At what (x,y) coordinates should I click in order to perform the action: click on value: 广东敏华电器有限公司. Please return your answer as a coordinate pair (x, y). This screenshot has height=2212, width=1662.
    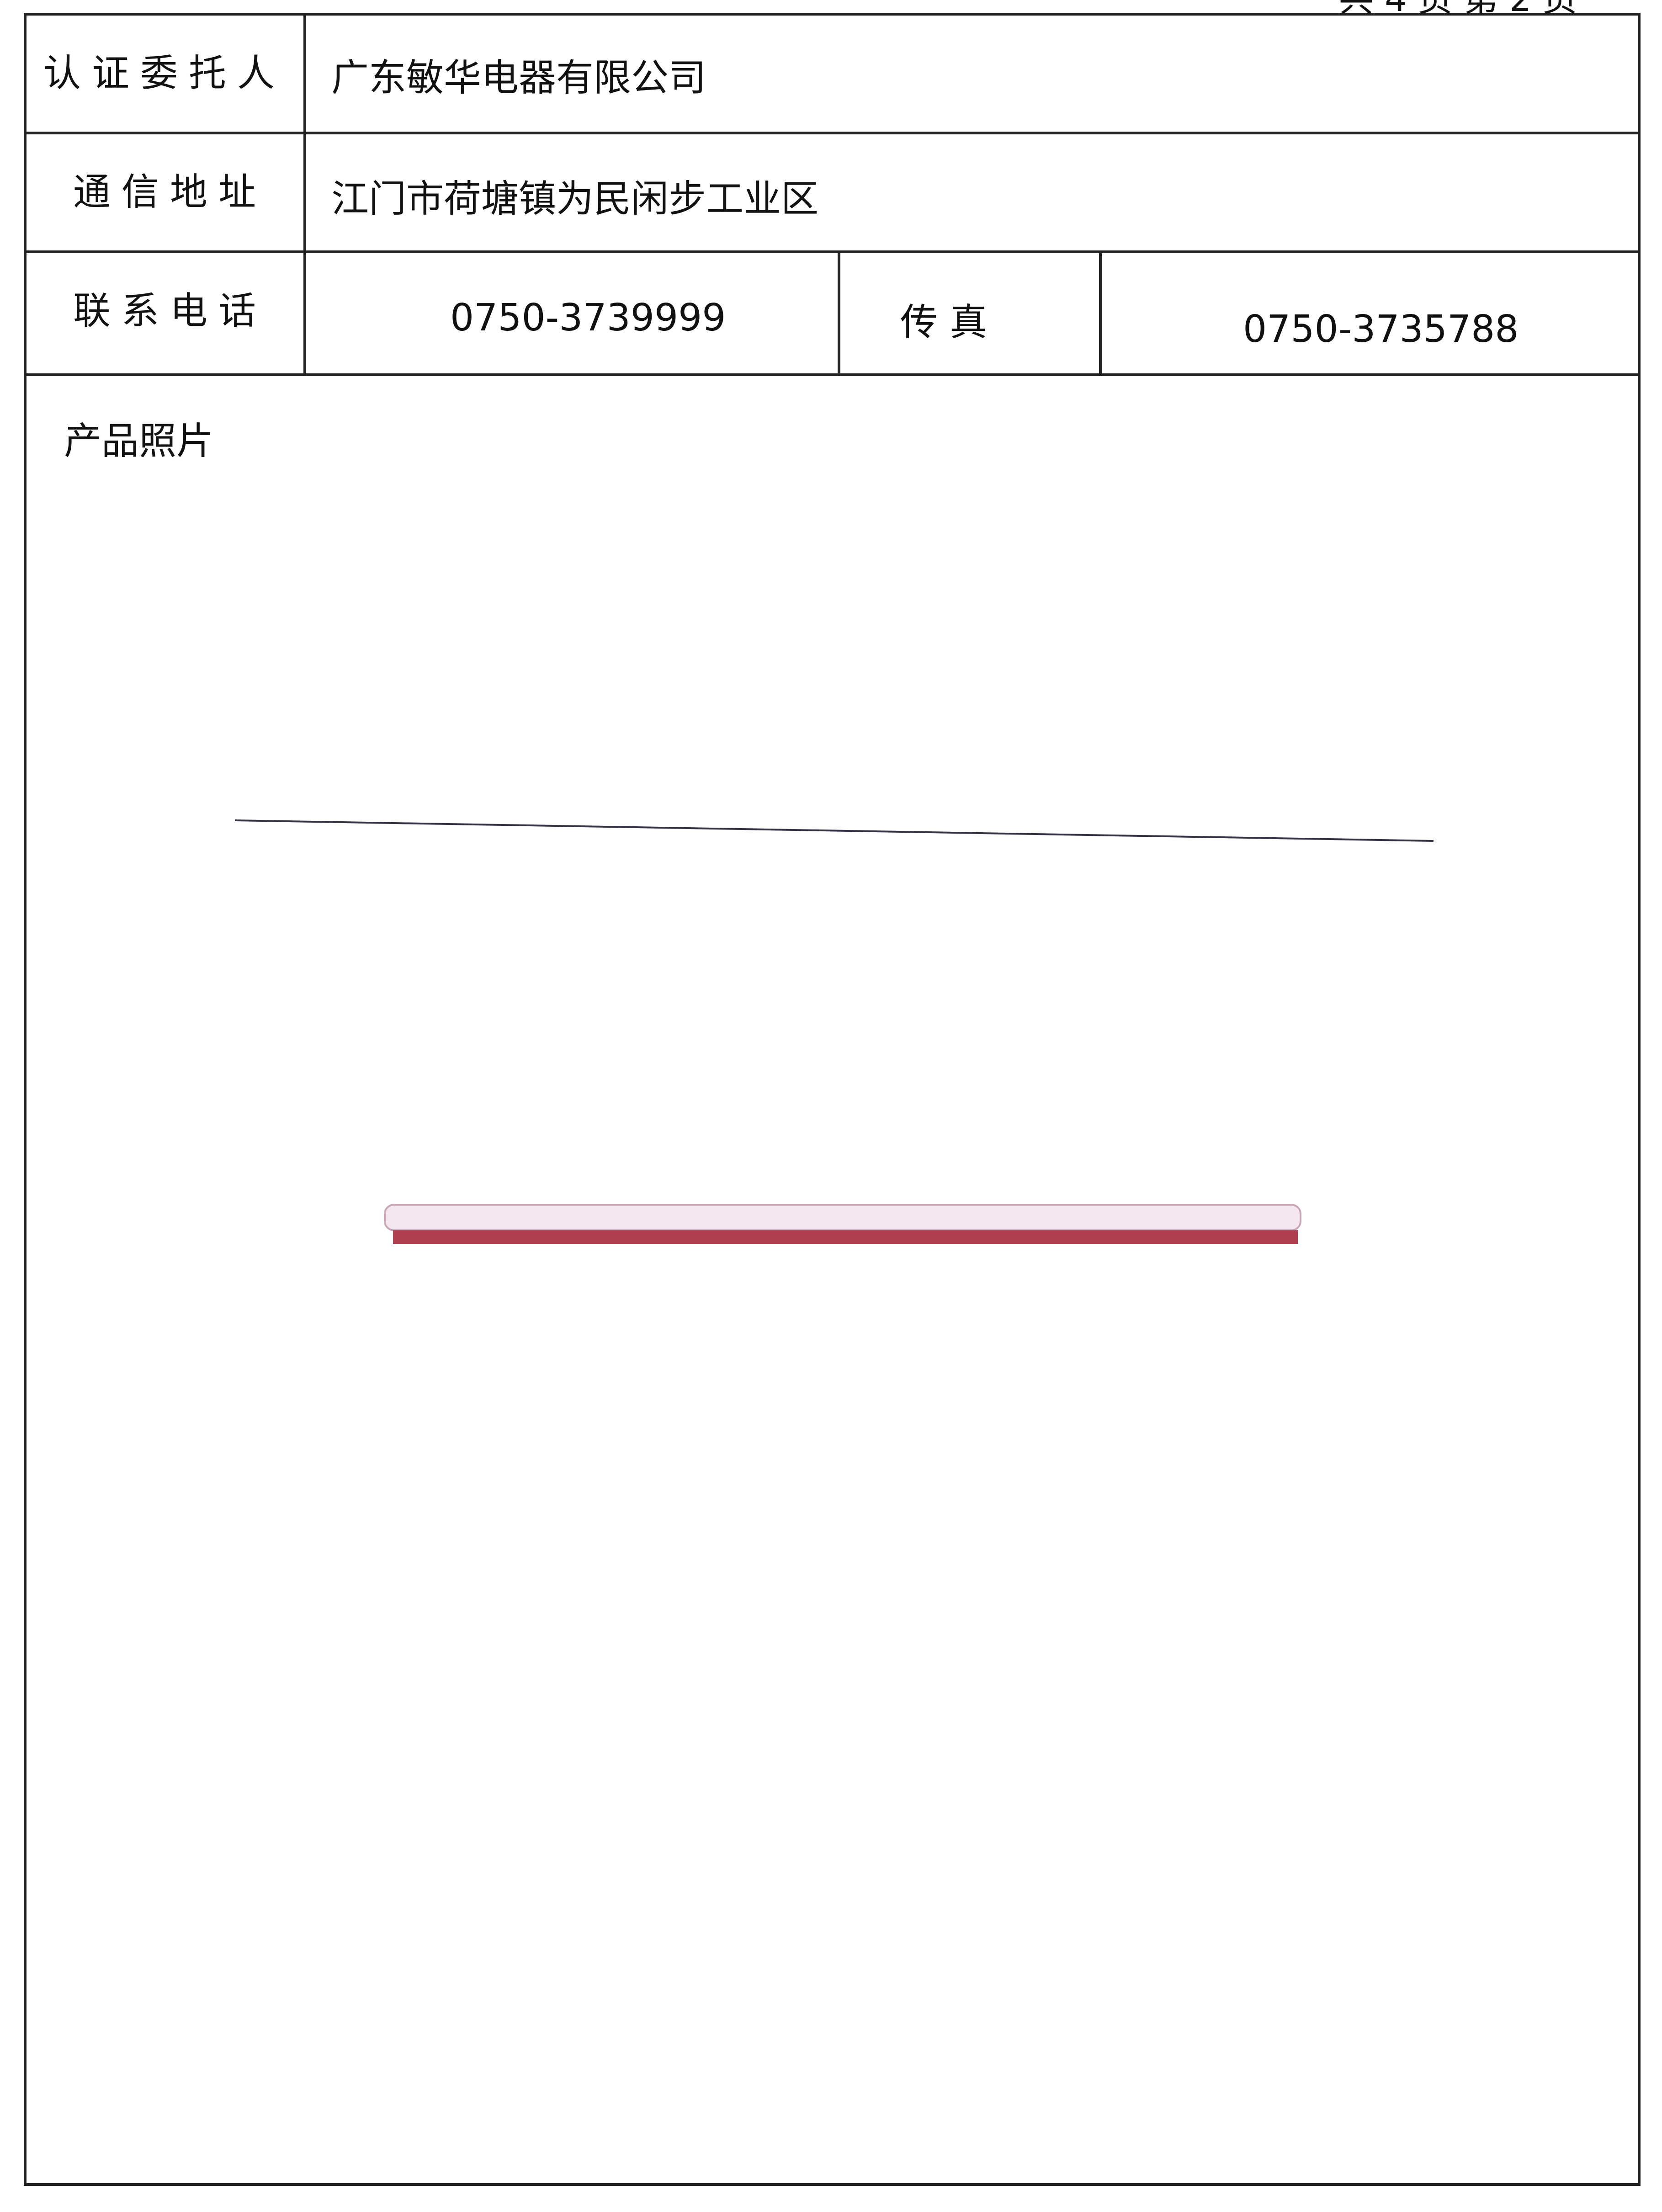
    Looking at the image, I should click on (518, 78).